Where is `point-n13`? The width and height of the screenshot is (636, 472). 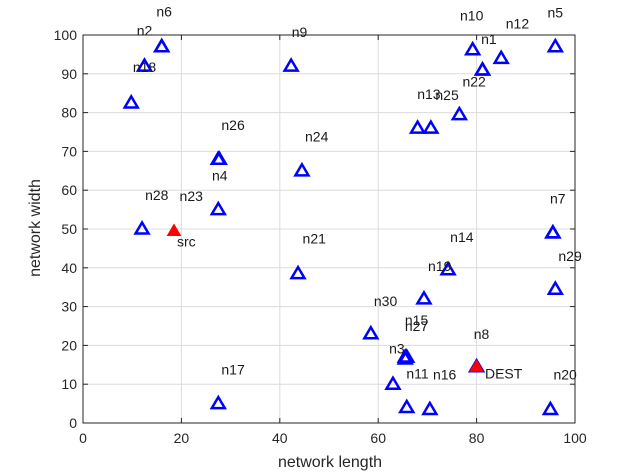 point-n13 is located at coordinates (417, 126).